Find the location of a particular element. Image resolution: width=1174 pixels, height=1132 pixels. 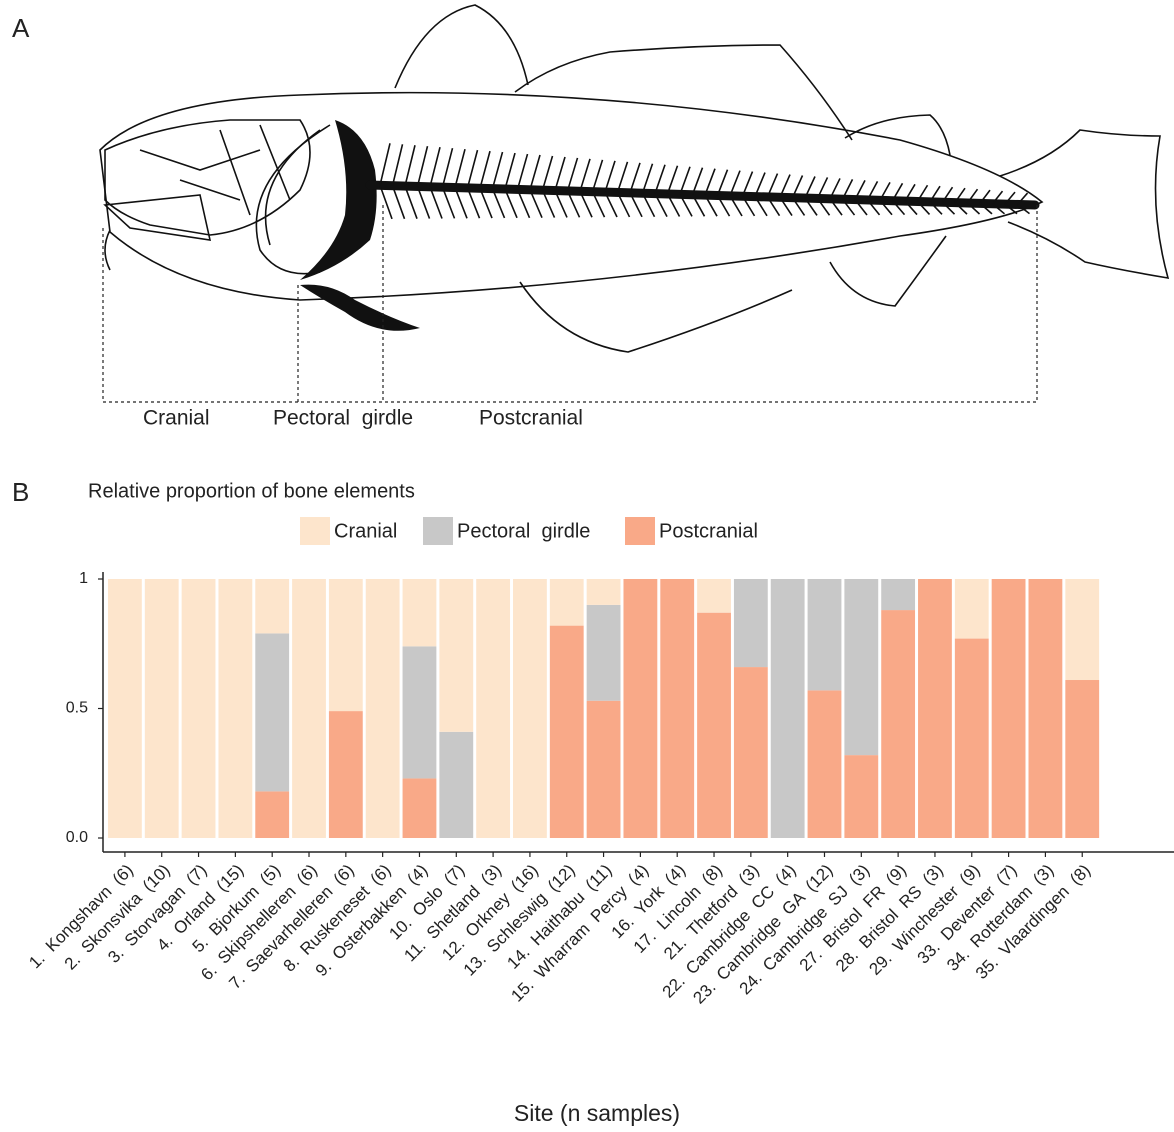

anal-fin is located at coordinates (888, 271).